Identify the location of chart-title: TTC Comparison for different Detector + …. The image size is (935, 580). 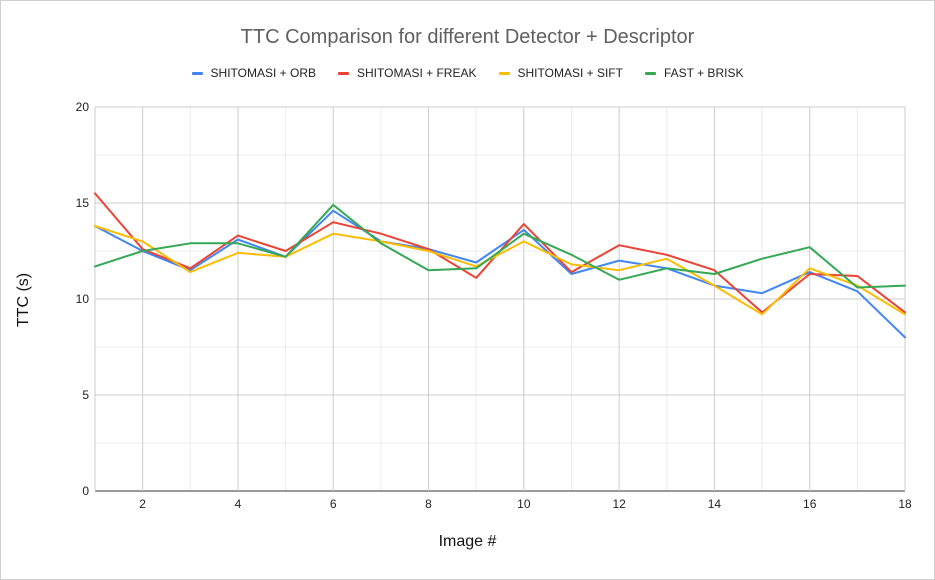
(467, 37).